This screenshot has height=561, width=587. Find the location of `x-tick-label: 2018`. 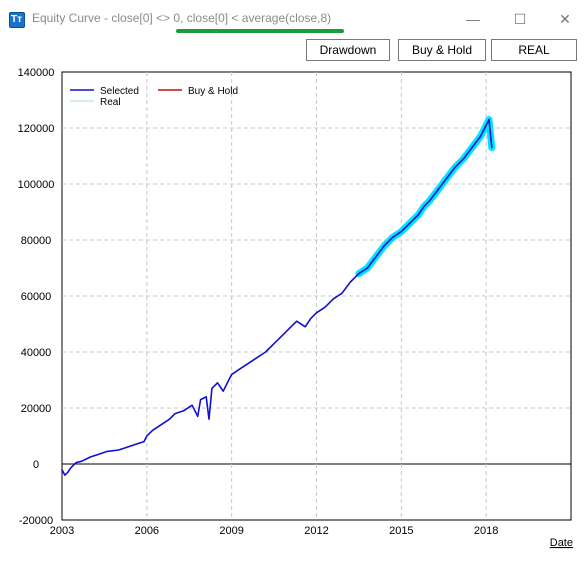

x-tick-label: 2018 is located at coordinates (486, 531).